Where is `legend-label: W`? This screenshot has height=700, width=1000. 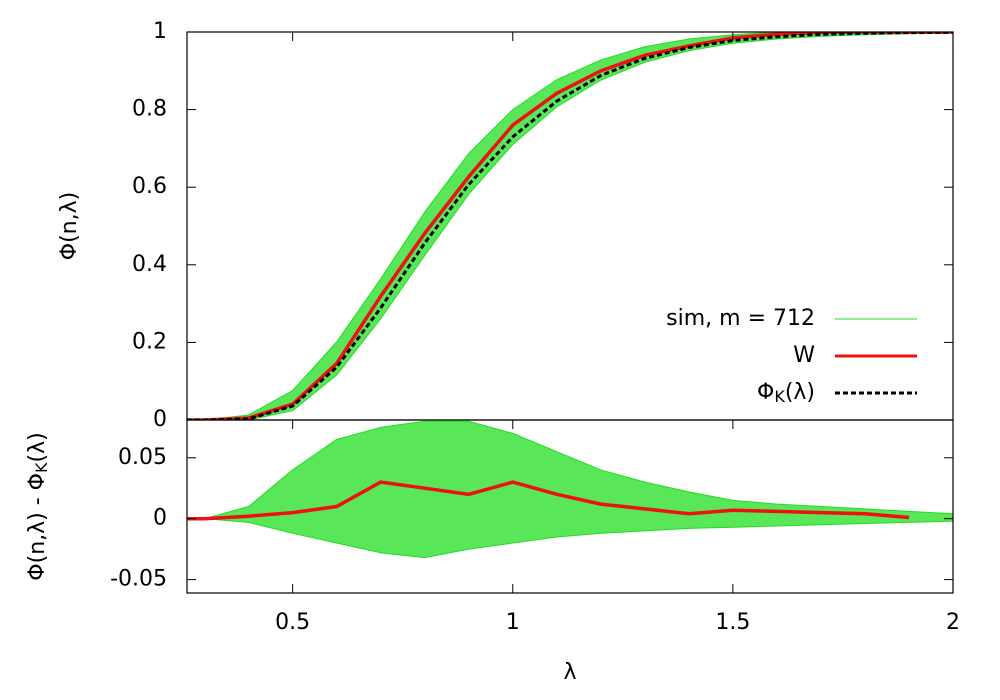
legend-label: W is located at coordinates (804, 355).